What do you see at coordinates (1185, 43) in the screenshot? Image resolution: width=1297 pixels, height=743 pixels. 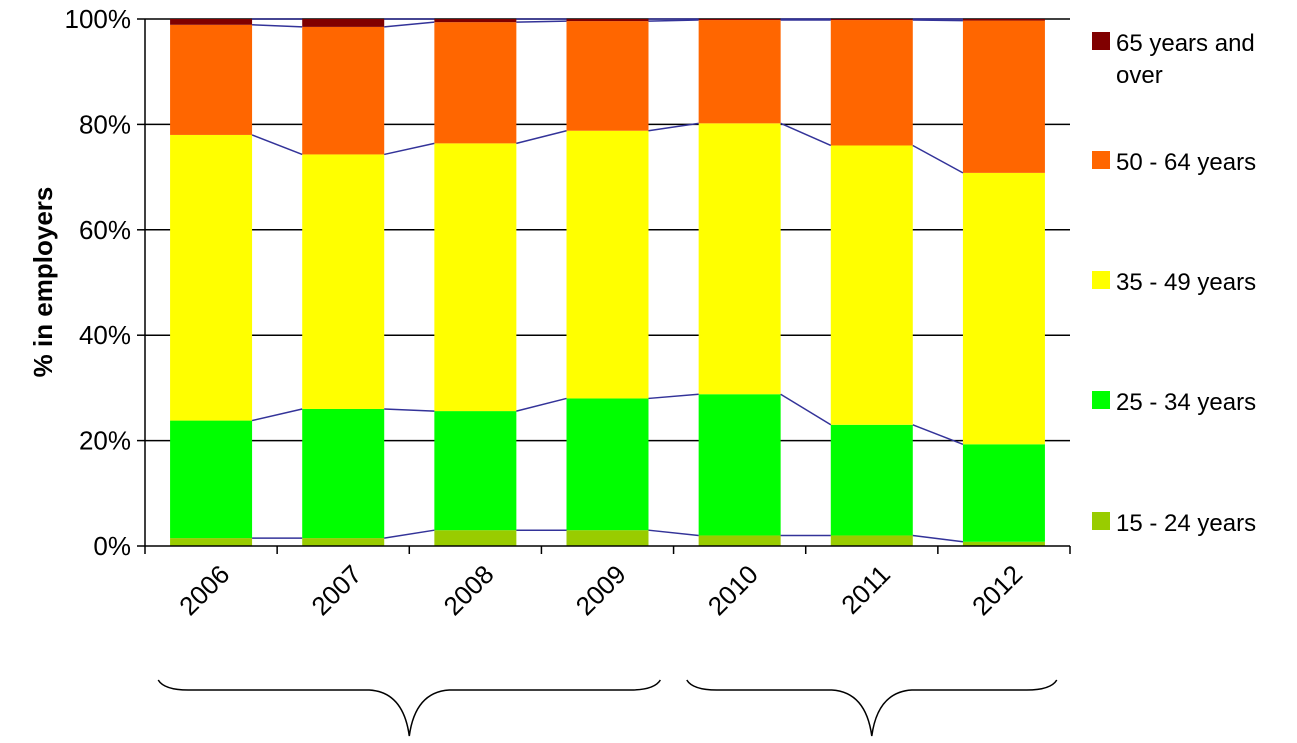 I see `legend-label: 65 years and` at bounding box center [1185, 43].